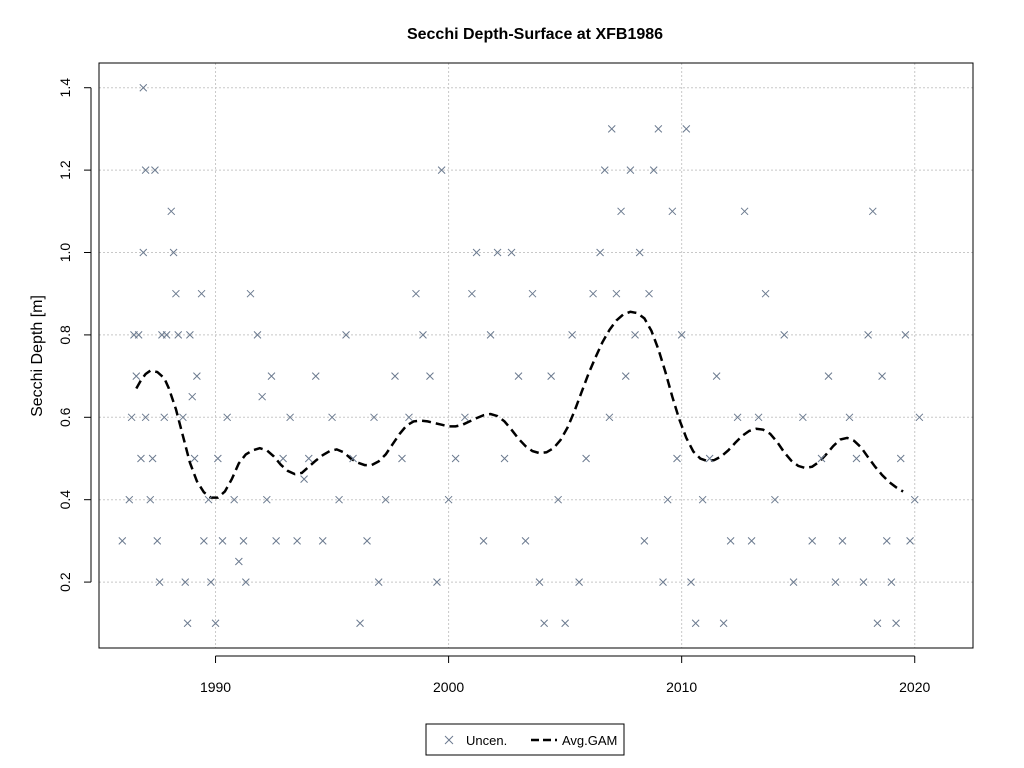 The image size is (1024, 768). Describe the element at coordinates (565, 675) in the screenshot. I see `x-axis: 1990 2000 2010 2020` at that location.